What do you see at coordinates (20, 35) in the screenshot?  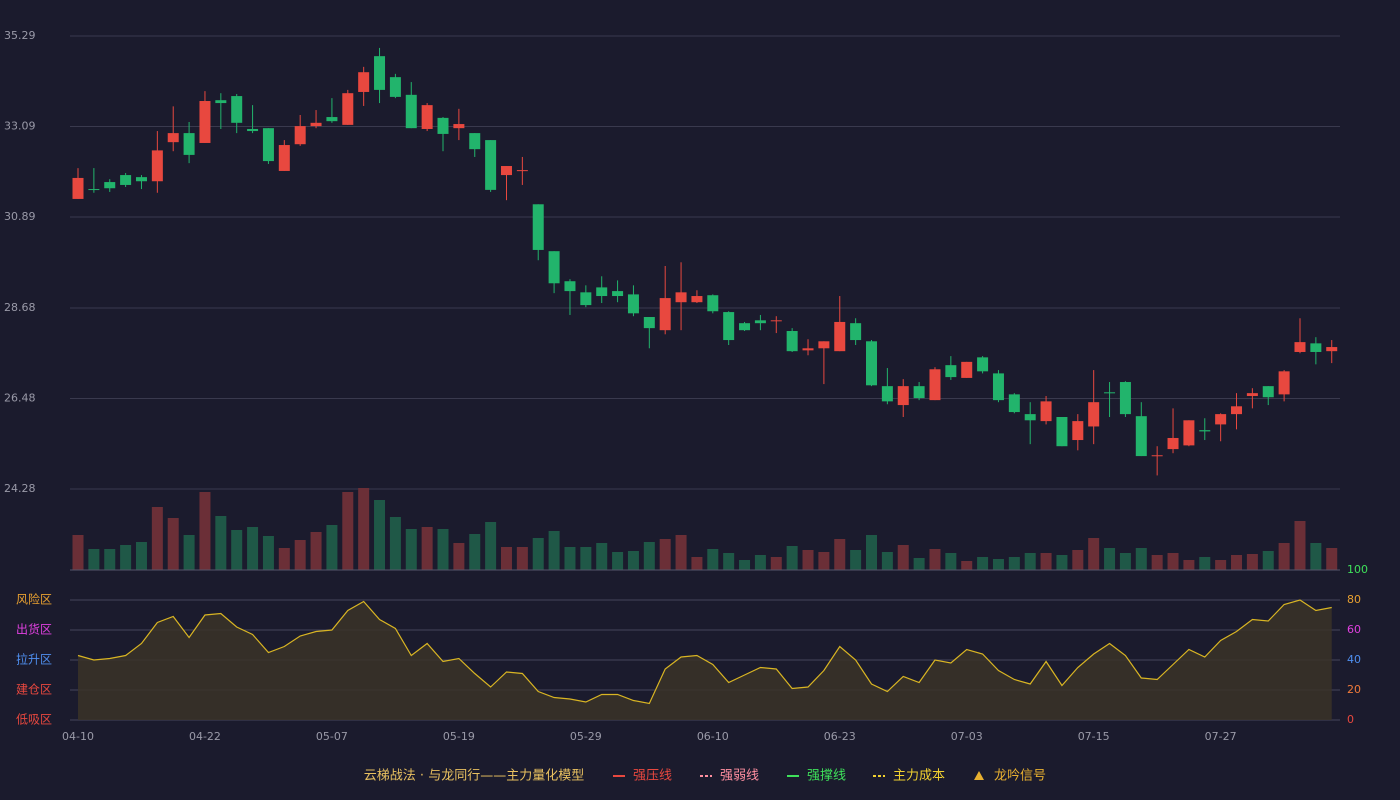 I see `y-tick-label: 35.29` at bounding box center [20, 35].